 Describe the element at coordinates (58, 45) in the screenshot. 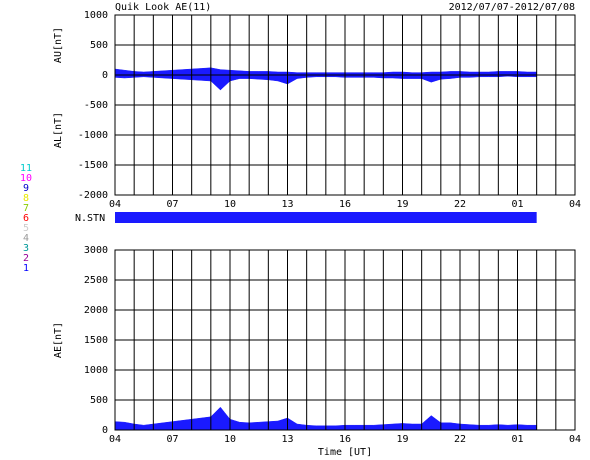

I see `y-axis-label: AU[nT]` at that location.